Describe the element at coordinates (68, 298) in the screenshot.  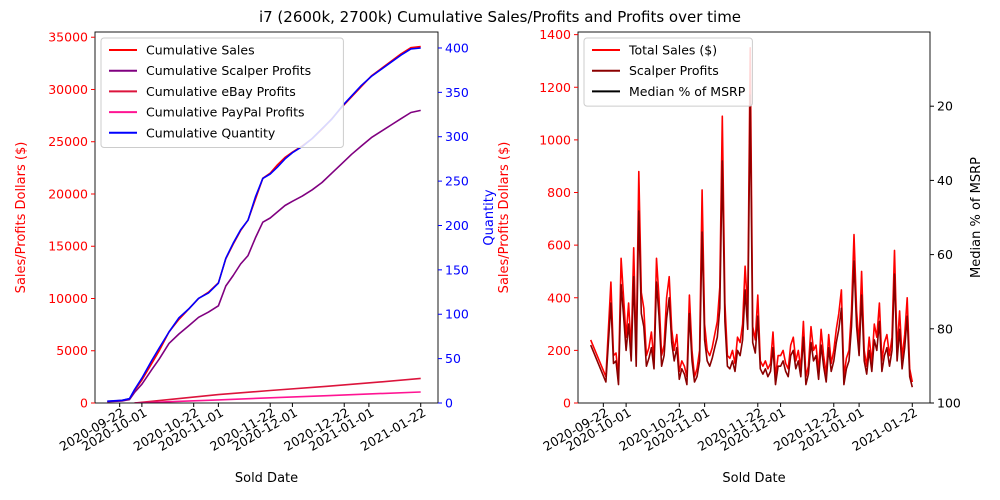
I see `y-tick-label: 10000` at that location.